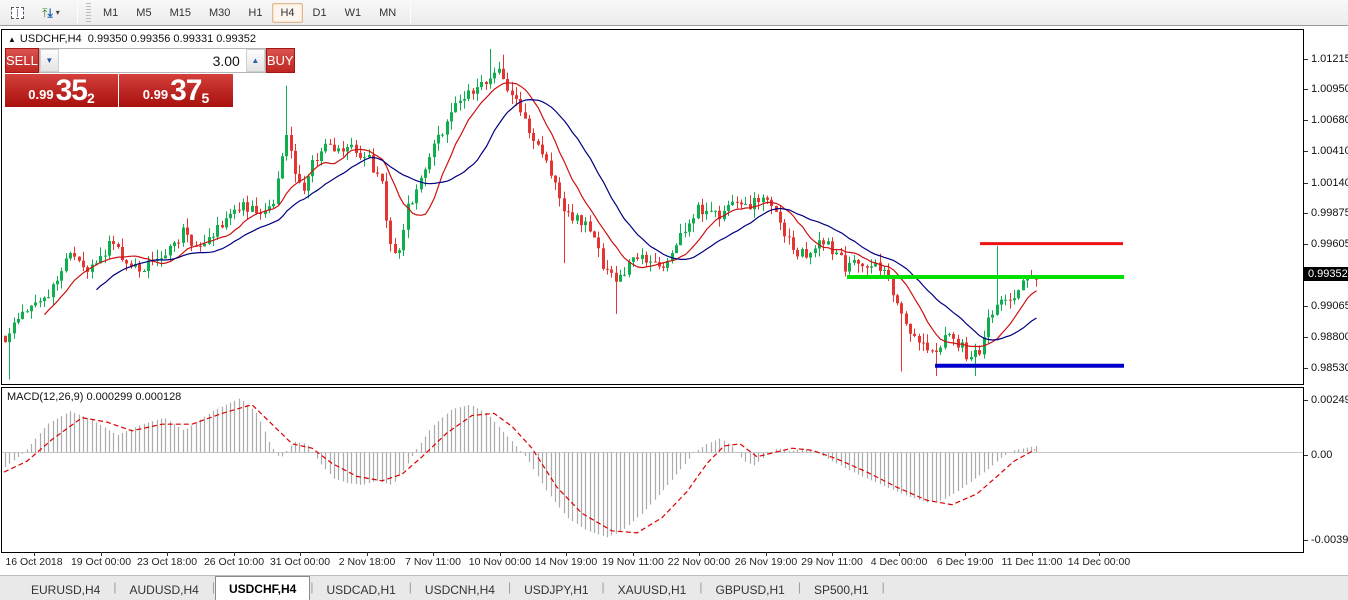  I want to click on macd-label: MACD(12,26,9), so click(45, 397).